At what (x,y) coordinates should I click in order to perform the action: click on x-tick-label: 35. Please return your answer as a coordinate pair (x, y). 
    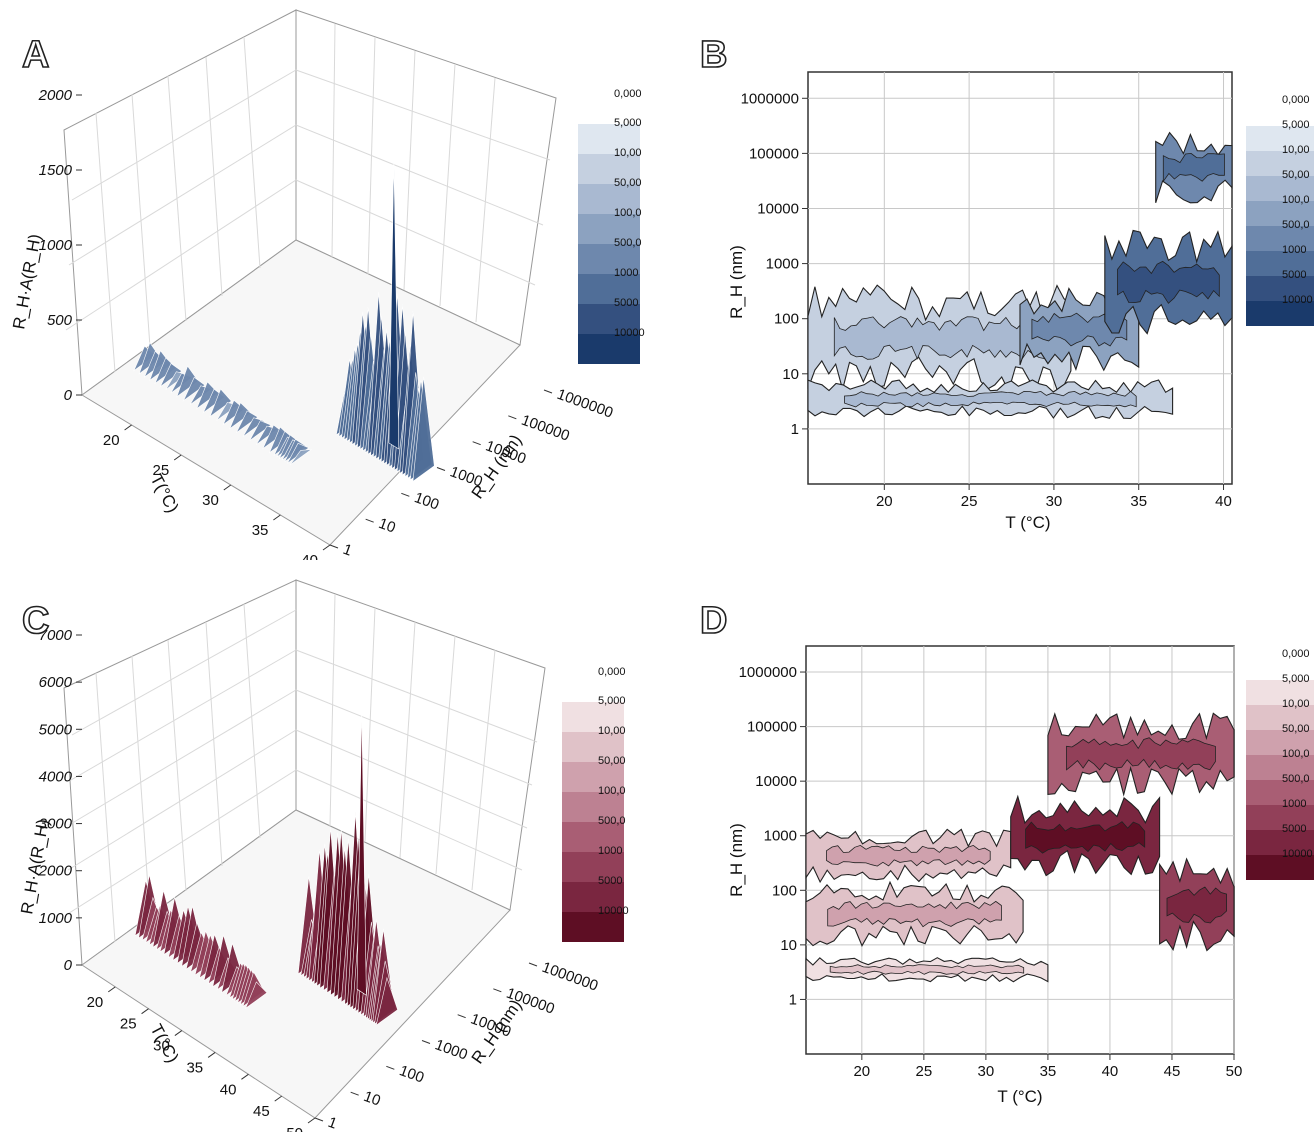
    Looking at the image, I should click on (1048, 1071).